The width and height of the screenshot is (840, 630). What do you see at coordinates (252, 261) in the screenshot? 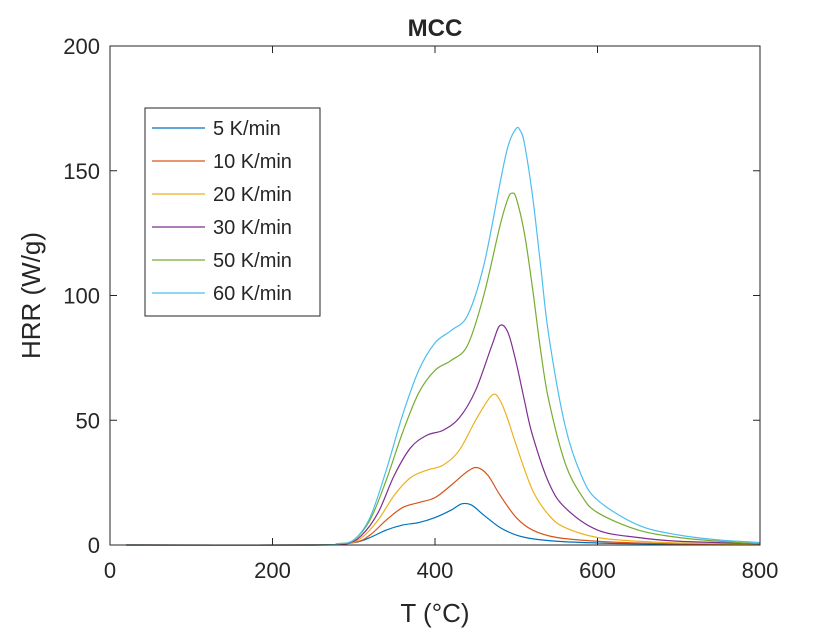
I see `legend-label-5: 50 K/min` at bounding box center [252, 261].